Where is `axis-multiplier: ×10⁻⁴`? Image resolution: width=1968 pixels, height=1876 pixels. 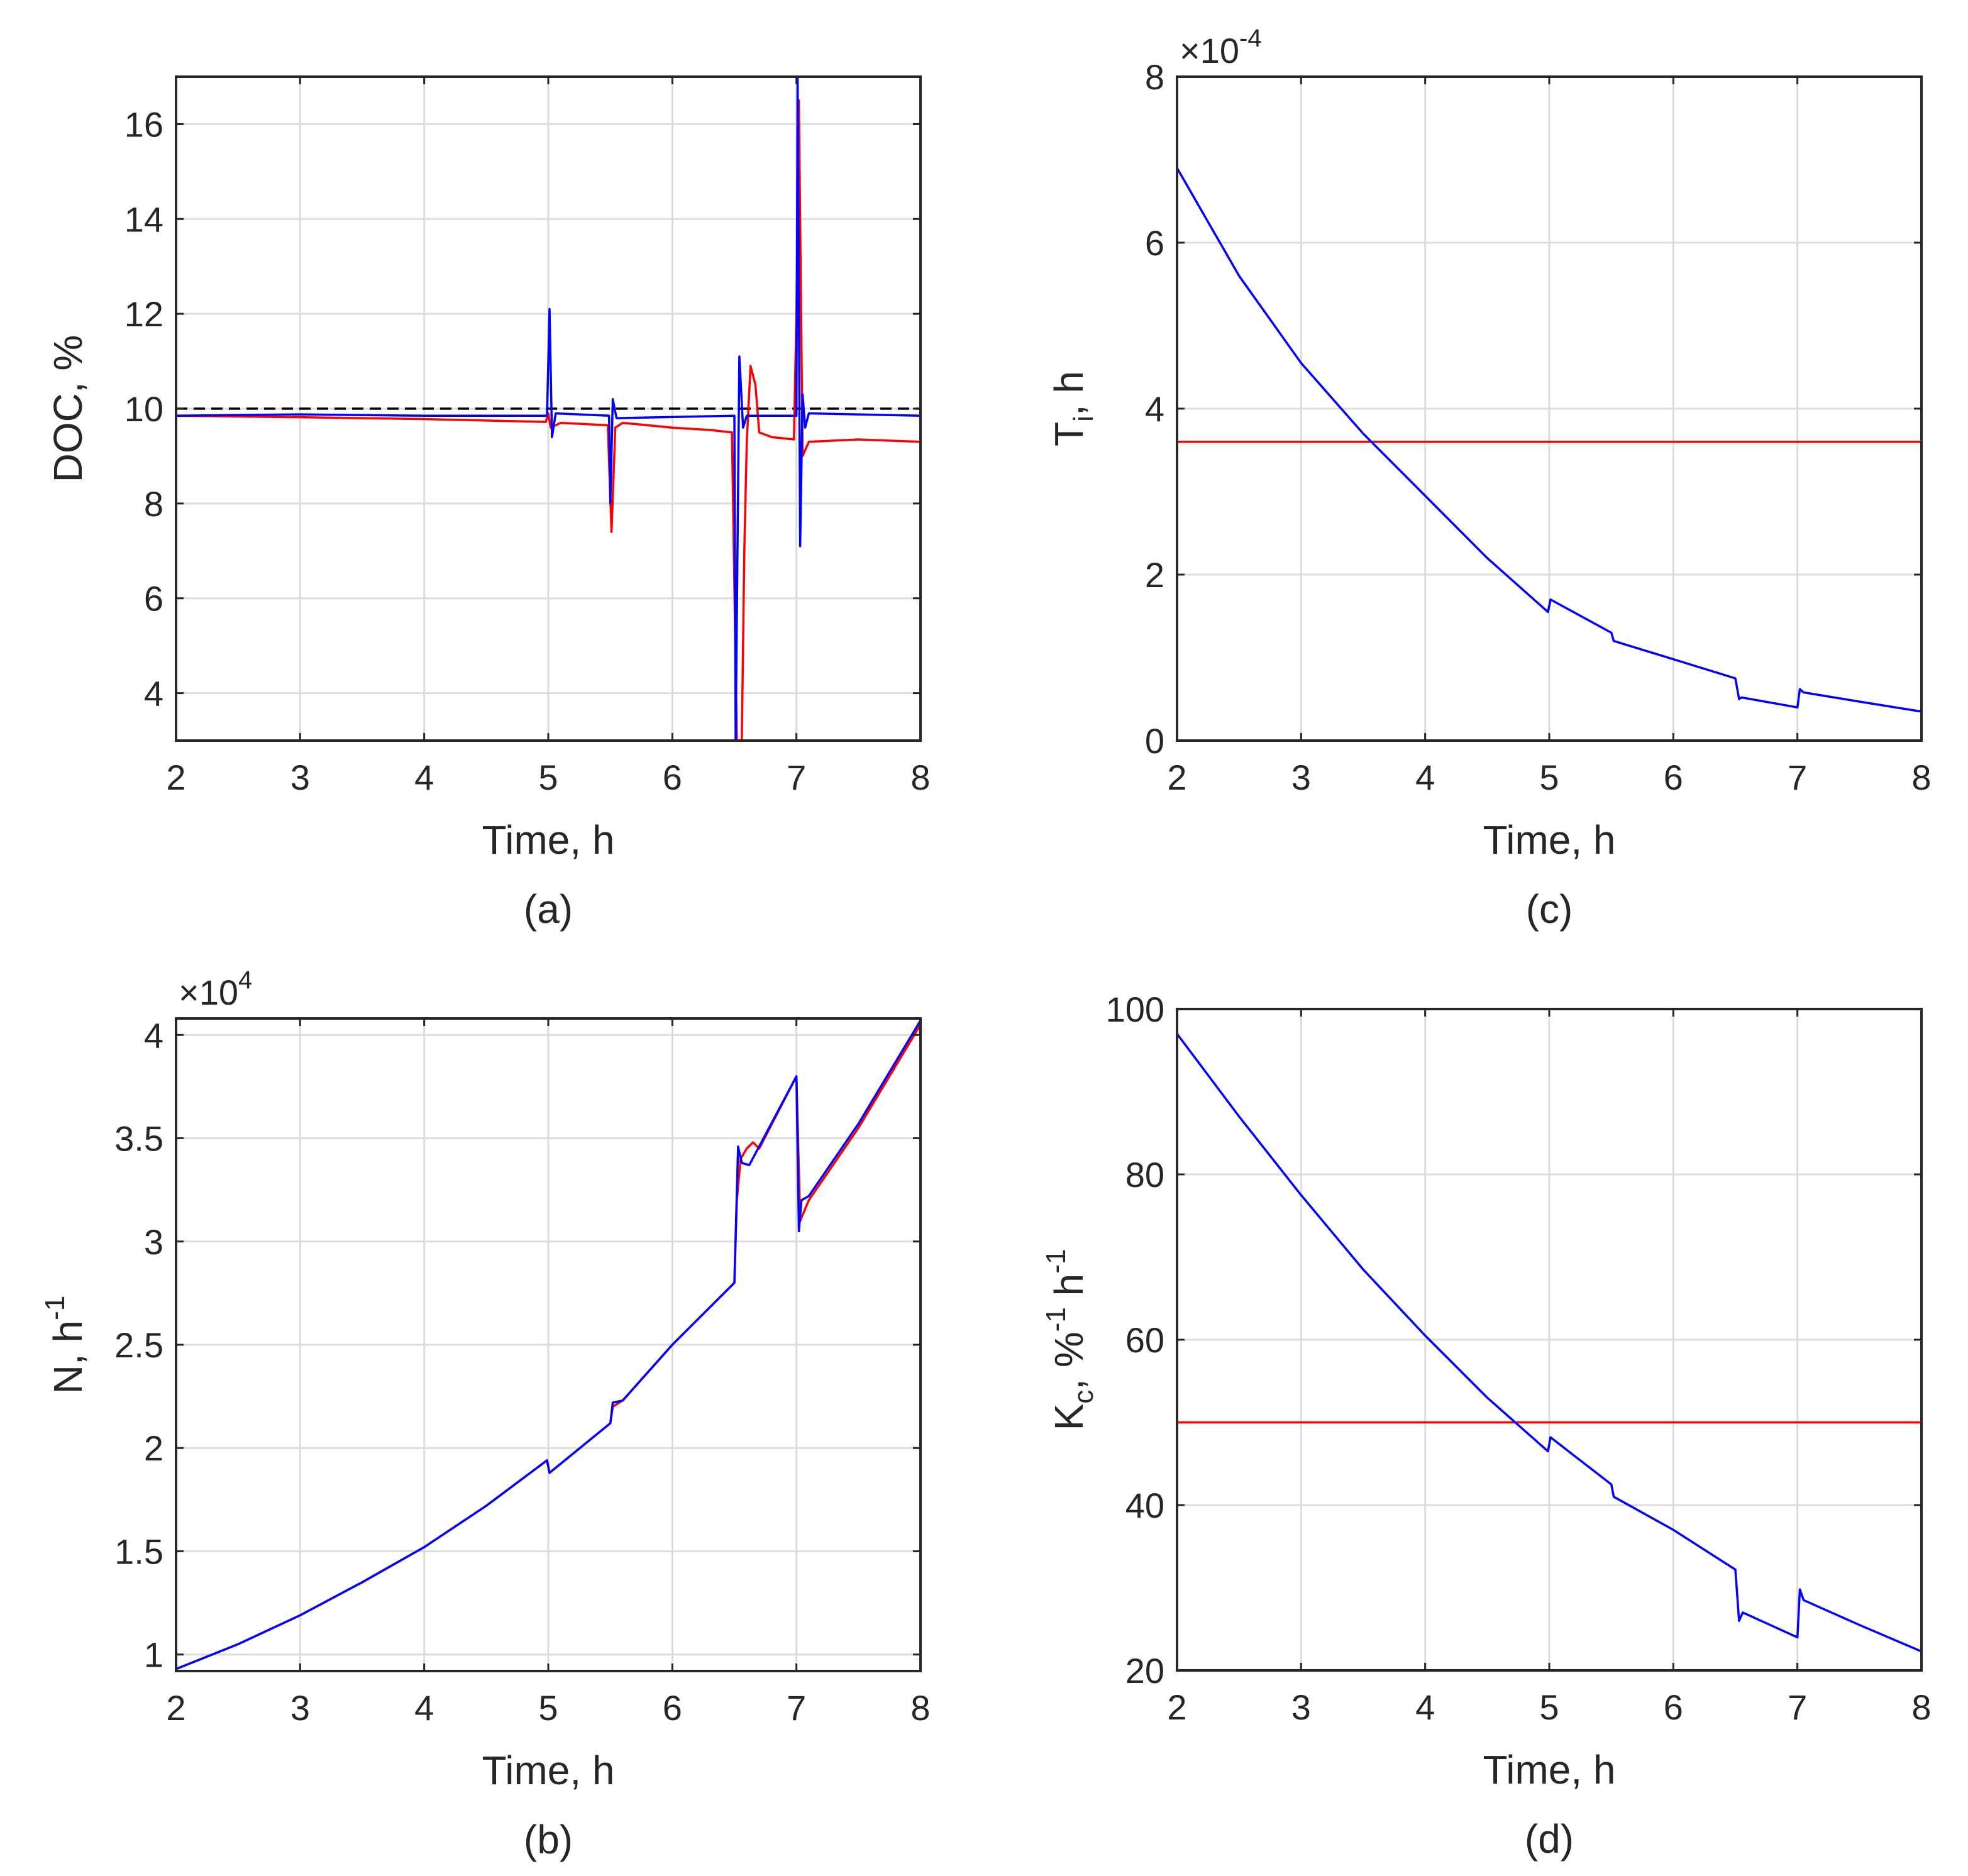 axis-multiplier: ×10⁻⁴ is located at coordinates (1221, 47).